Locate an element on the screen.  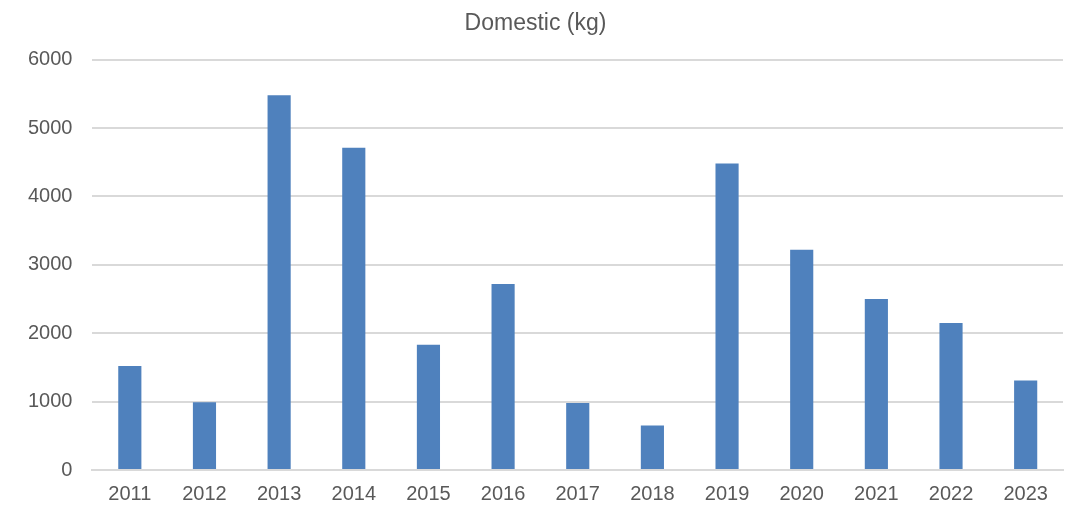
y-tick-label: 5000 is located at coordinates (50, 126).